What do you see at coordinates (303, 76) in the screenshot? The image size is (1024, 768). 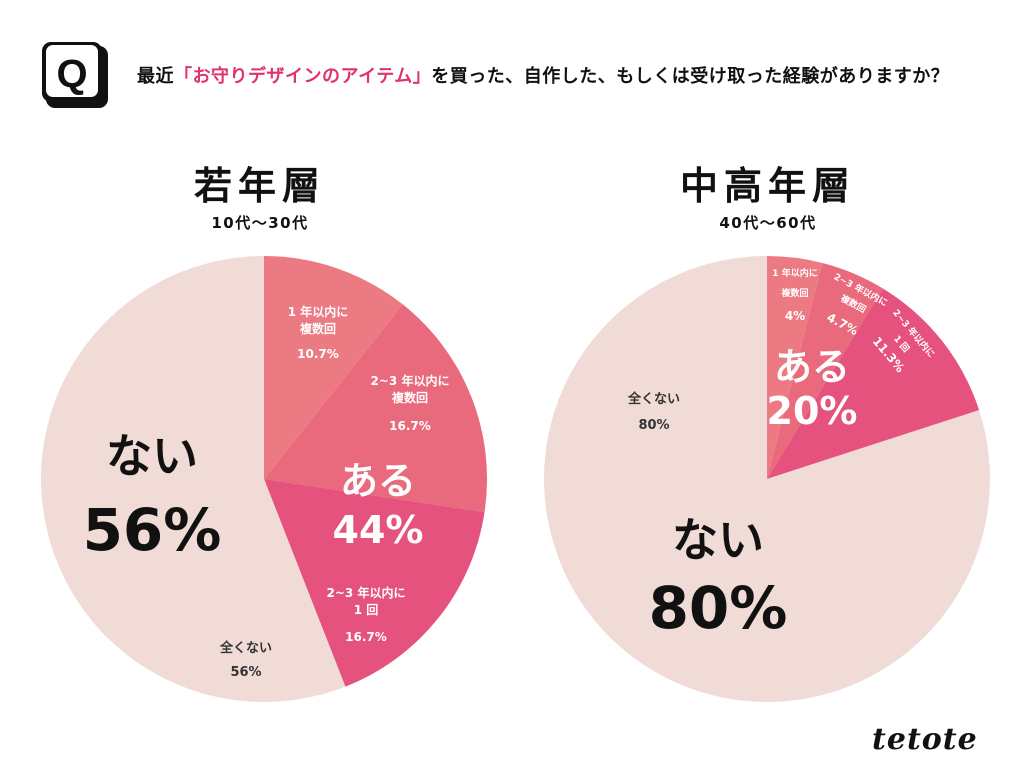 I see `question-text-highlight: 「お守りデザインのアイテム」` at bounding box center [303, 76].